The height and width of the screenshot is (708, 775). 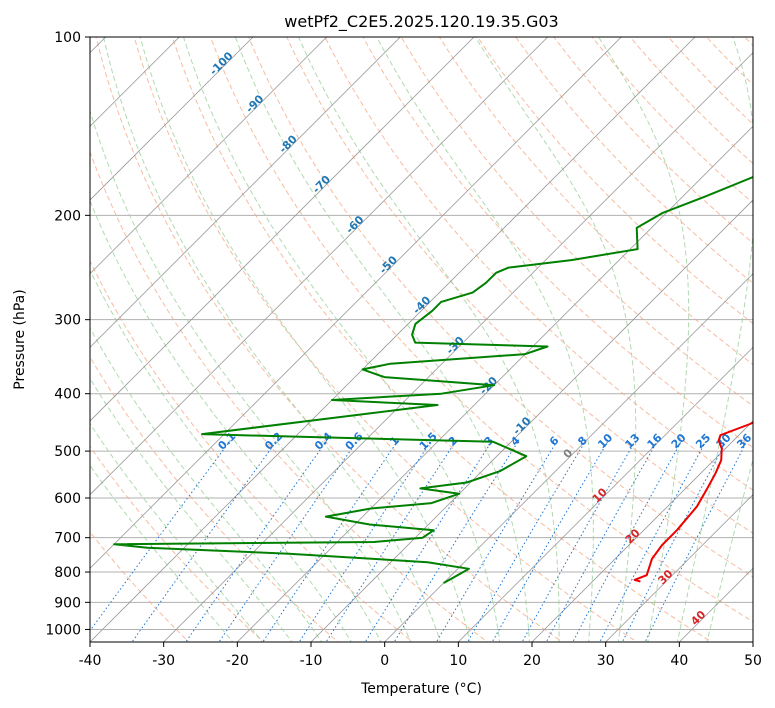 I want to click on x-tick-label: -30, so click(x=163, y=661).